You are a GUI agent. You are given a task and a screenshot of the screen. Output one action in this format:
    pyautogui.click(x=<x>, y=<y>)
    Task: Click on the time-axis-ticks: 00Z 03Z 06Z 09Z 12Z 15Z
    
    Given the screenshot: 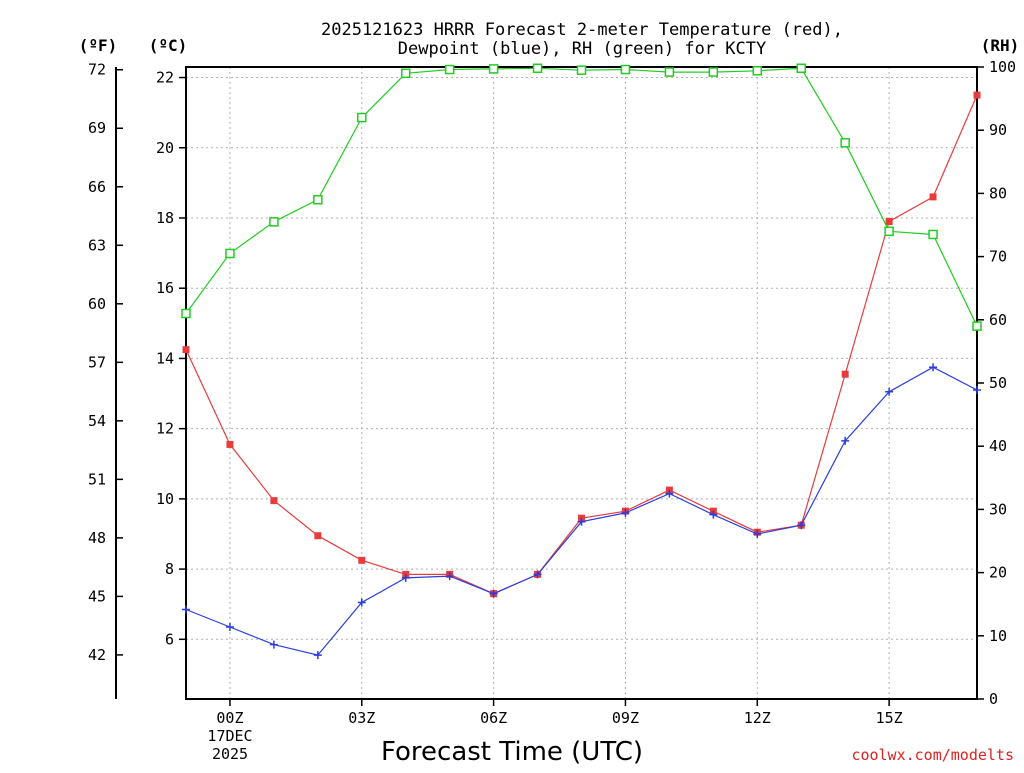 What is the action you would take?
    pyautogui.click(x=559, y=713)
    